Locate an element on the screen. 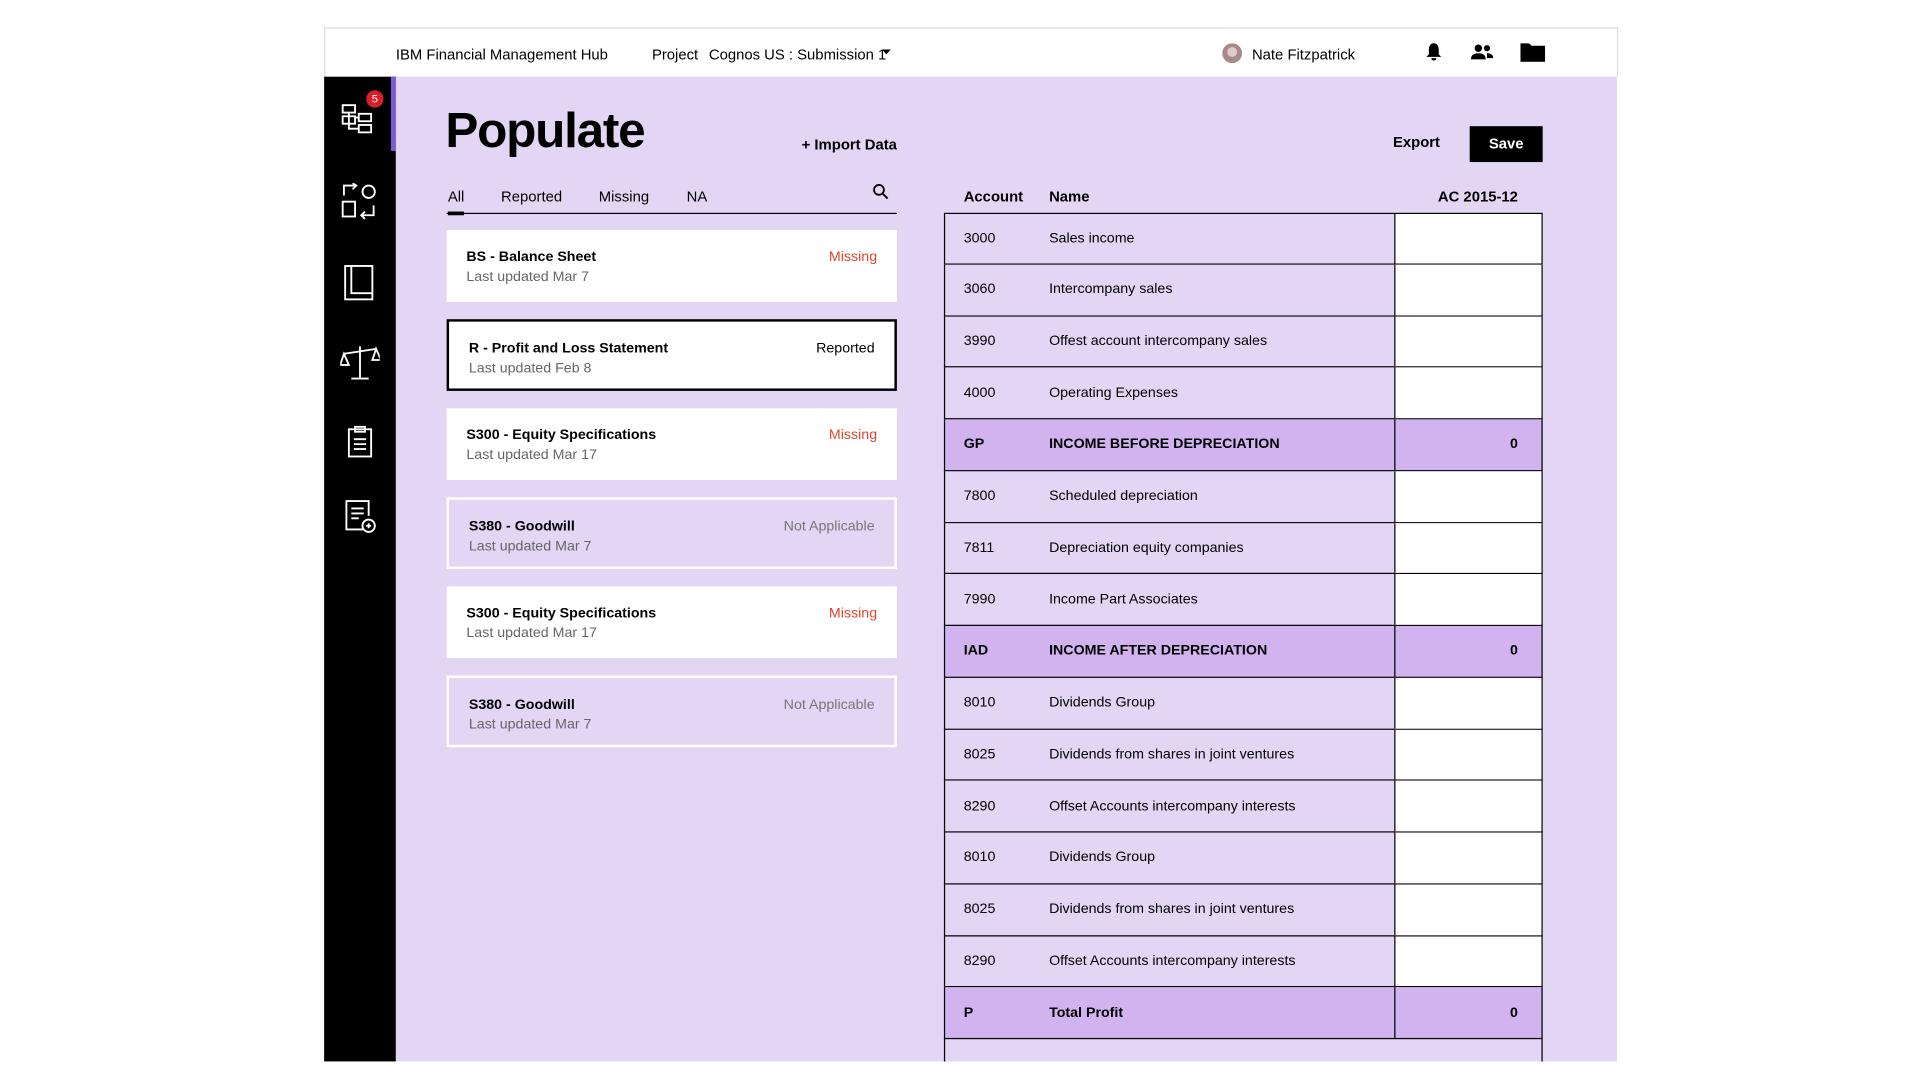  total-row: P Total Profit 0 is located at coordinates (1243, 1013).